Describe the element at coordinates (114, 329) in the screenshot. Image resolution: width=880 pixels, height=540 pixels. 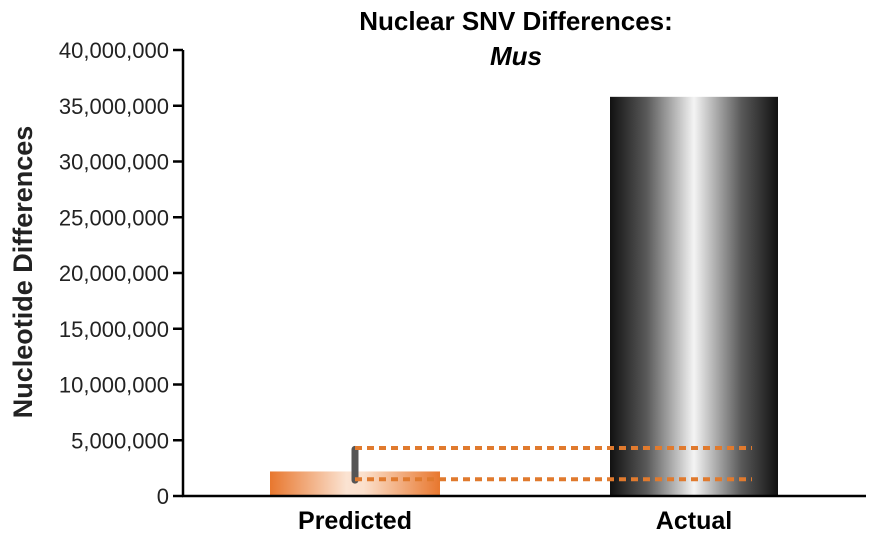
I see `y-tick-label: 15,000,000` at that location.